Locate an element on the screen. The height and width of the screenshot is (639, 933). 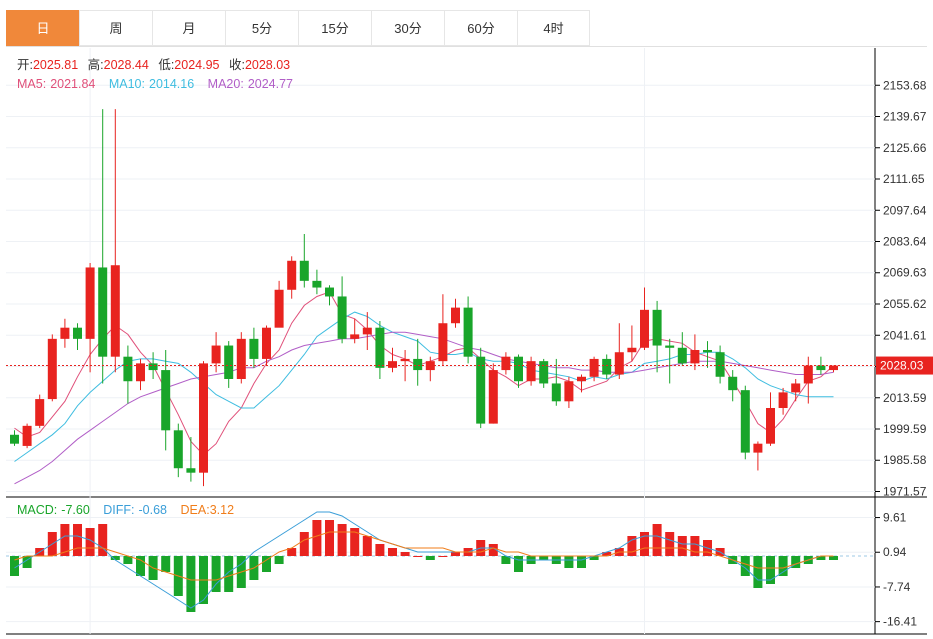
high-value: 2028.44 is located at coordinates (126, 65).